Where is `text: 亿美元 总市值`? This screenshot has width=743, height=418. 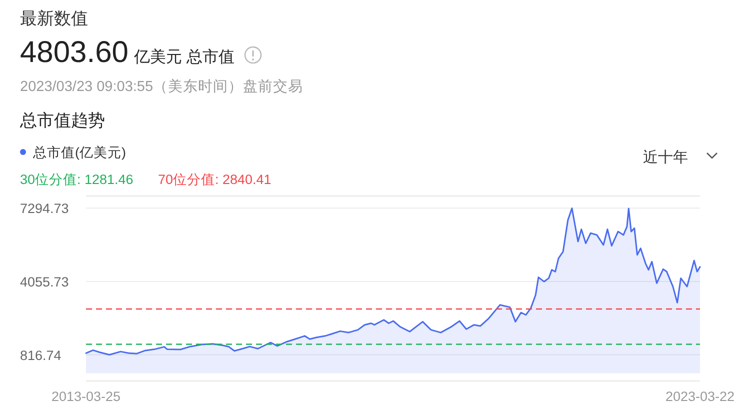 text: 亿美元 总市值 is located at coordinates (183, 57).